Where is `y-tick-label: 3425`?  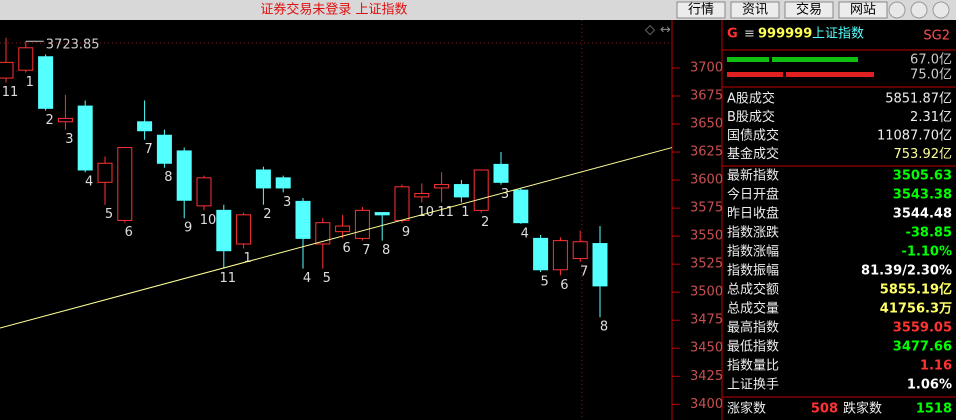 y-tick-label: 3425 is located at coordinates (706, 376).